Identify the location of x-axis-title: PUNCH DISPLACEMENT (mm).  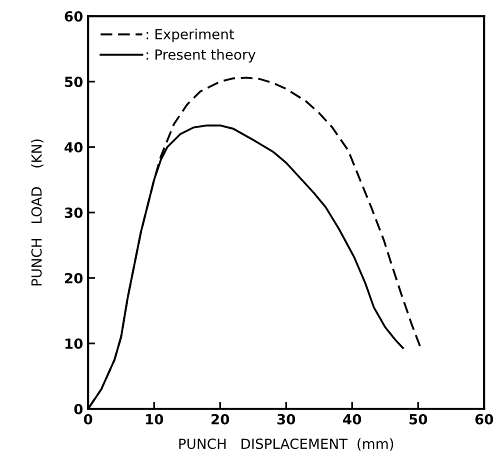
(286, 444).